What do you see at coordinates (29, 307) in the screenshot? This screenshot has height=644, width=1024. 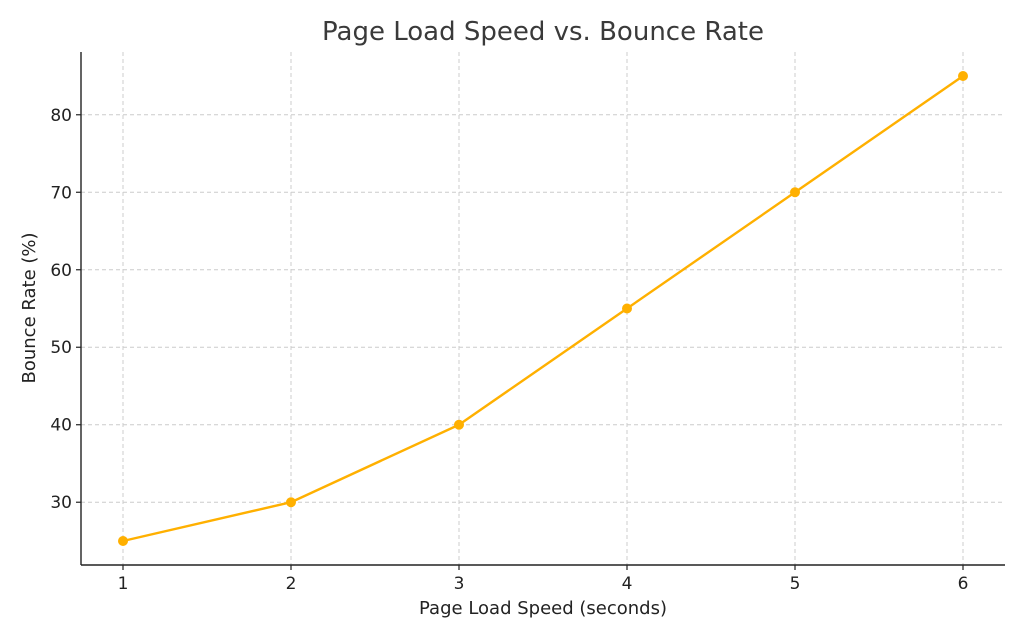 I see `y-axis-label: Bounce Rate (%)` at bounding box center [29, 307].